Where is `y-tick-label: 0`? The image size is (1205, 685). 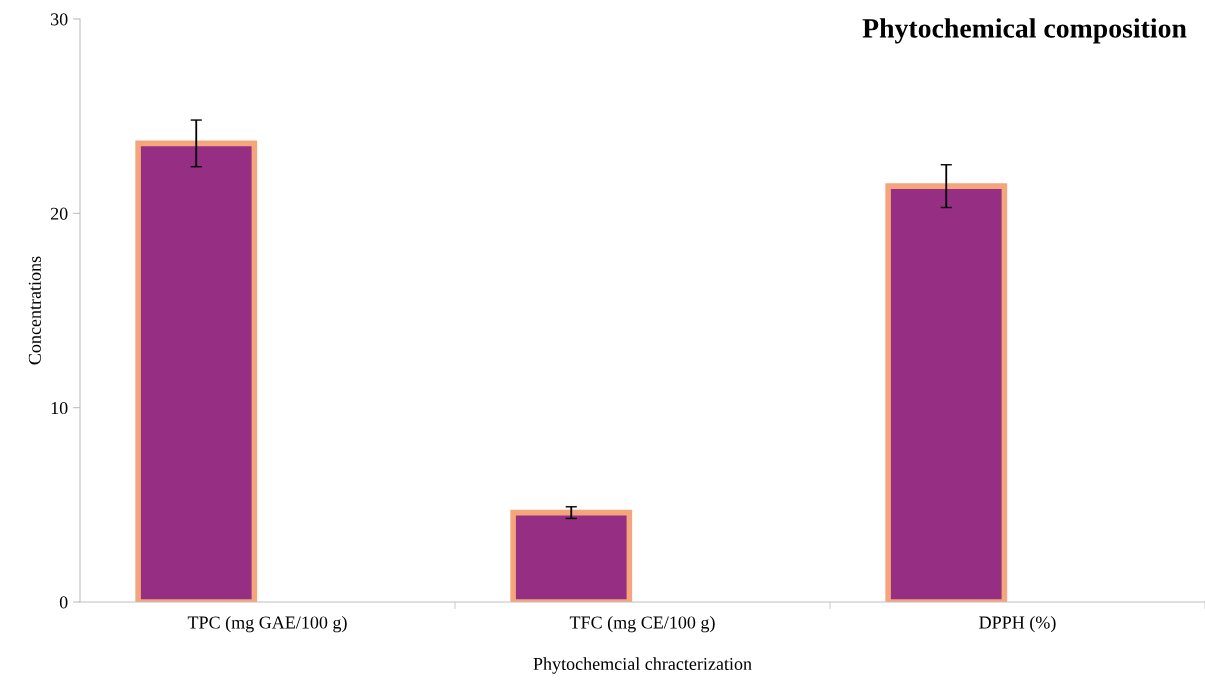 y-tick-label: 0 is located at coordinates (63, 602).